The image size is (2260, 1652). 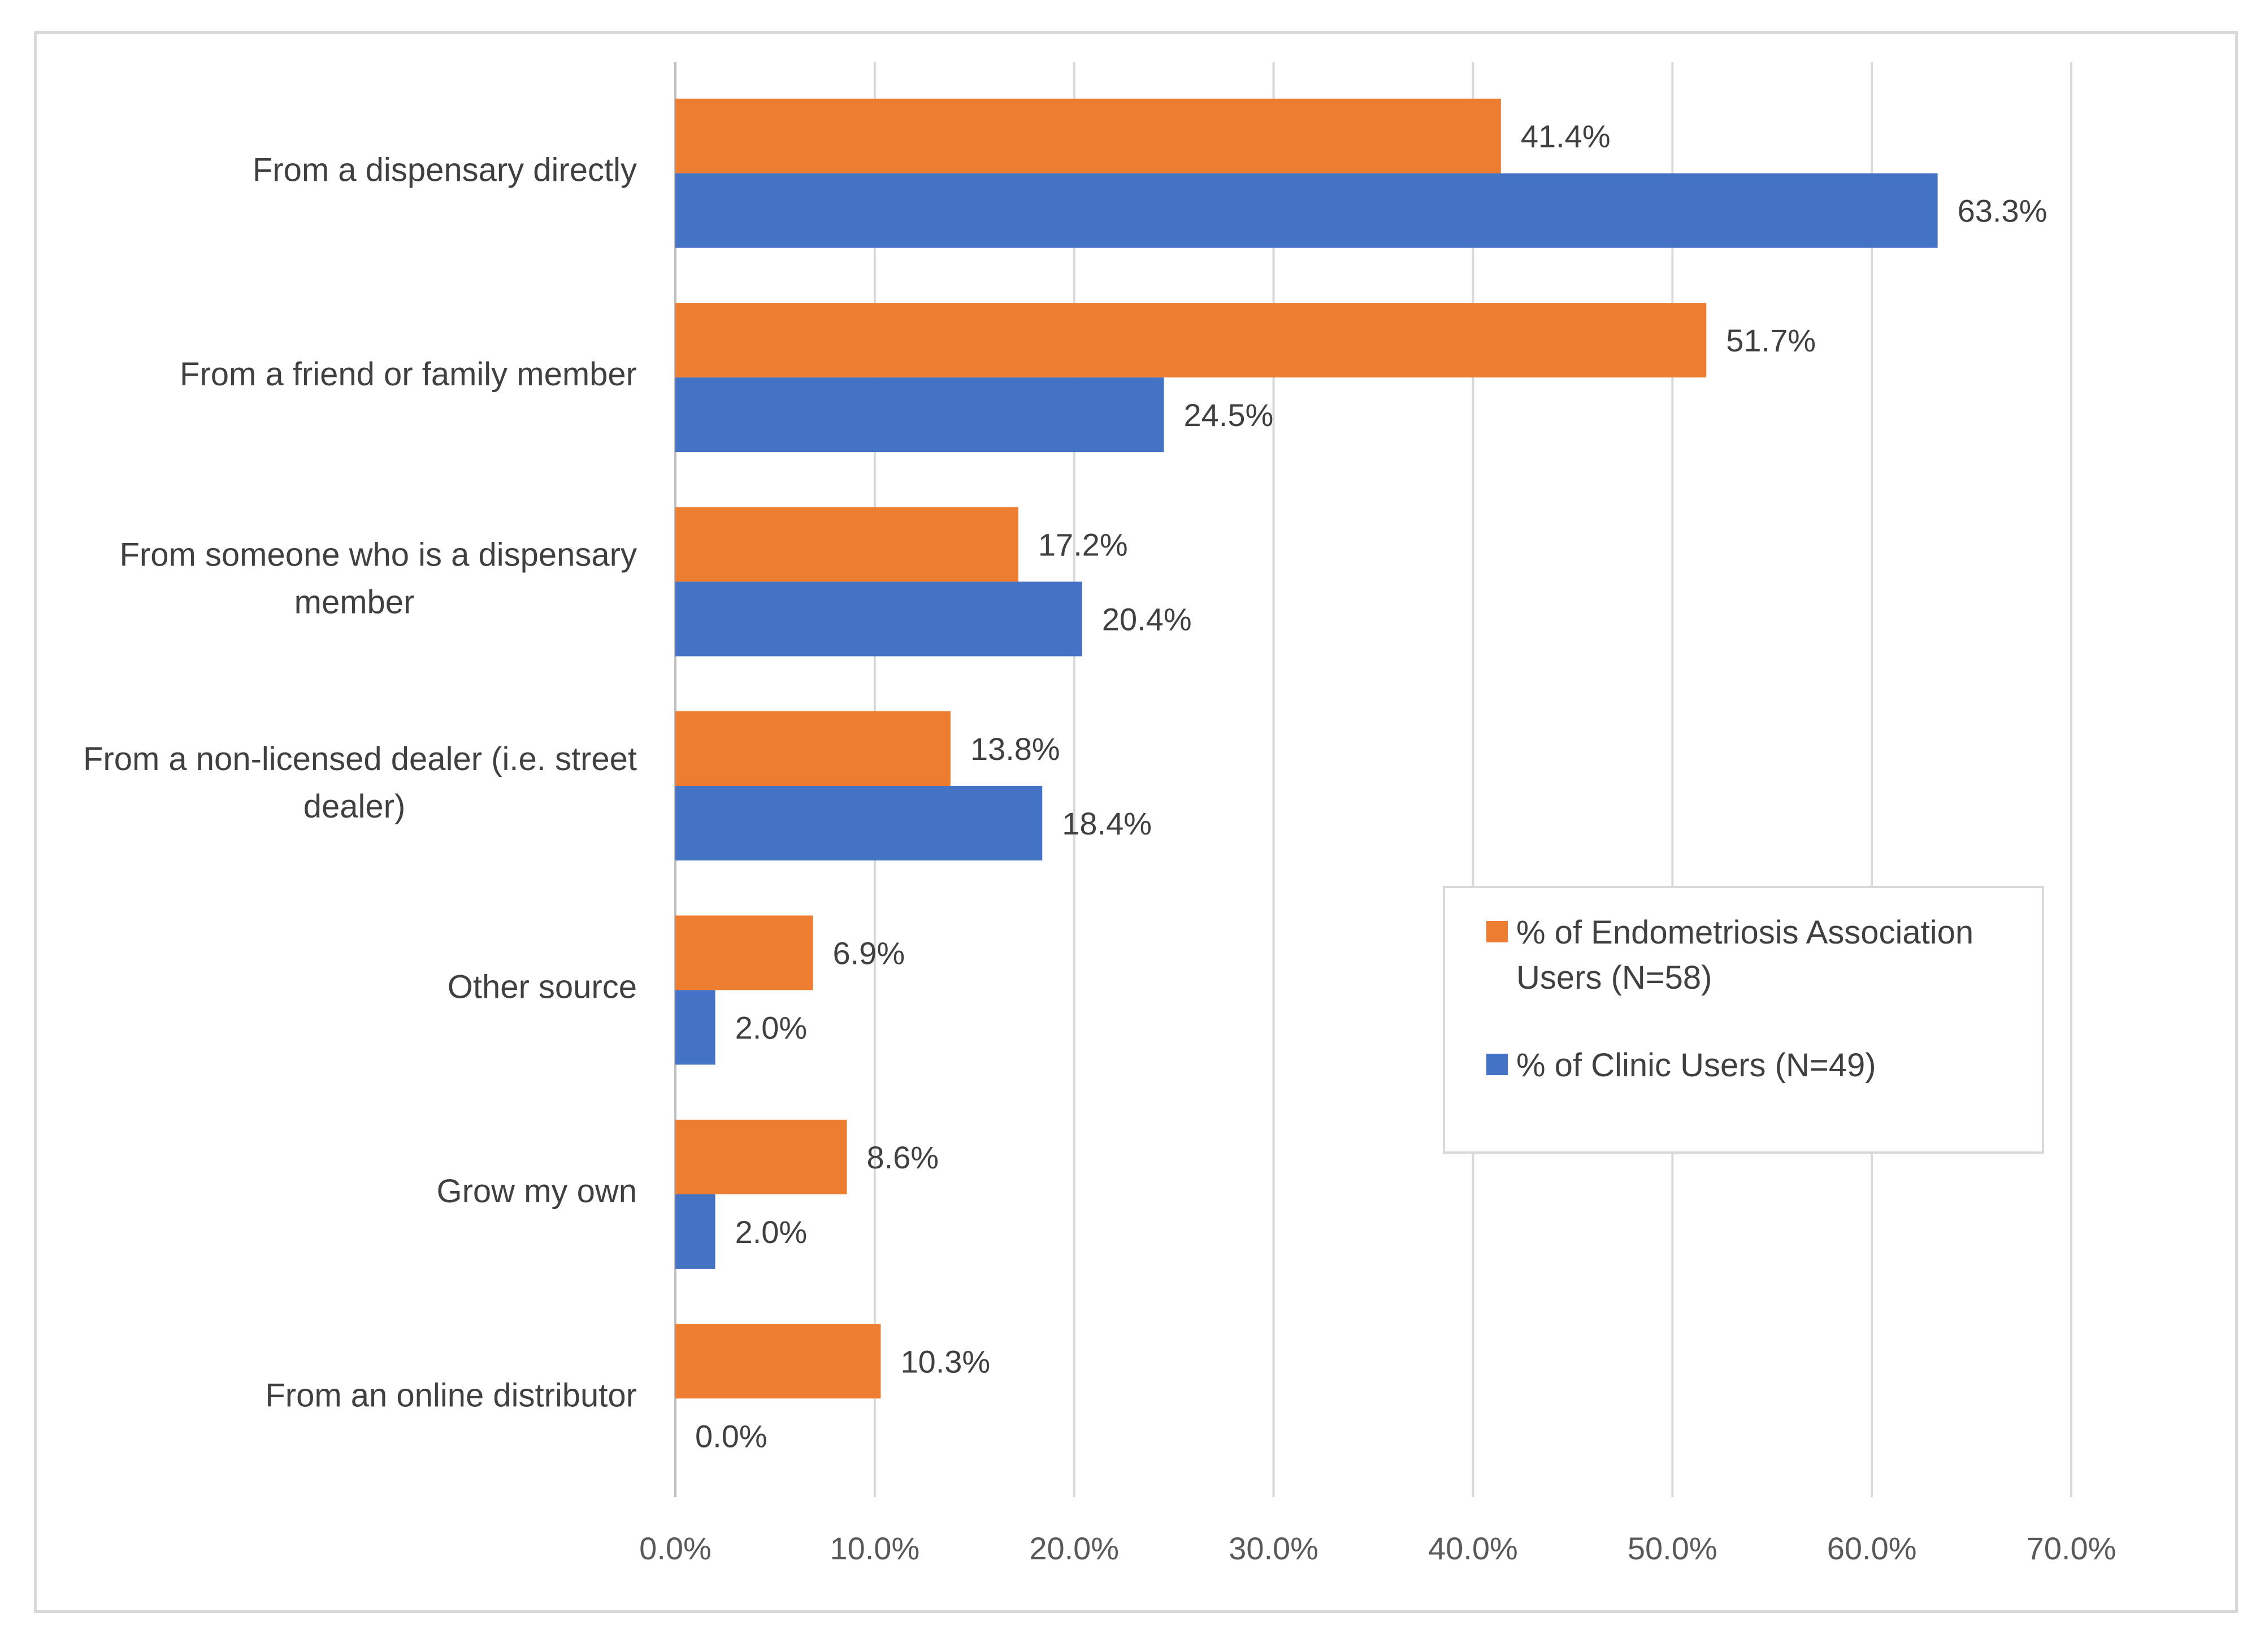 I want to click on data-label-series-0-cat-0: 41.4%, so click(x=1566, y=136).